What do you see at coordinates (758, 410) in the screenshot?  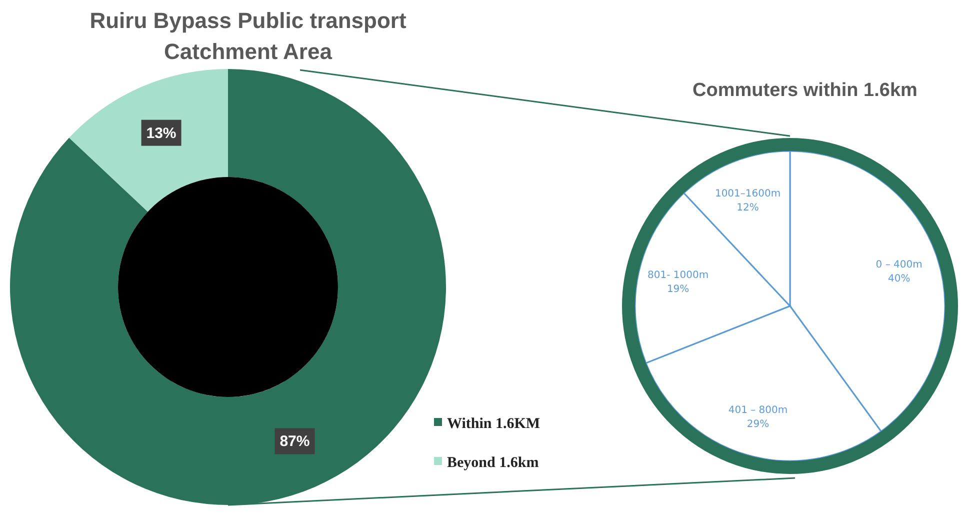 I see `slice-label: 401 – 800m` at bounding box center [758, 410].